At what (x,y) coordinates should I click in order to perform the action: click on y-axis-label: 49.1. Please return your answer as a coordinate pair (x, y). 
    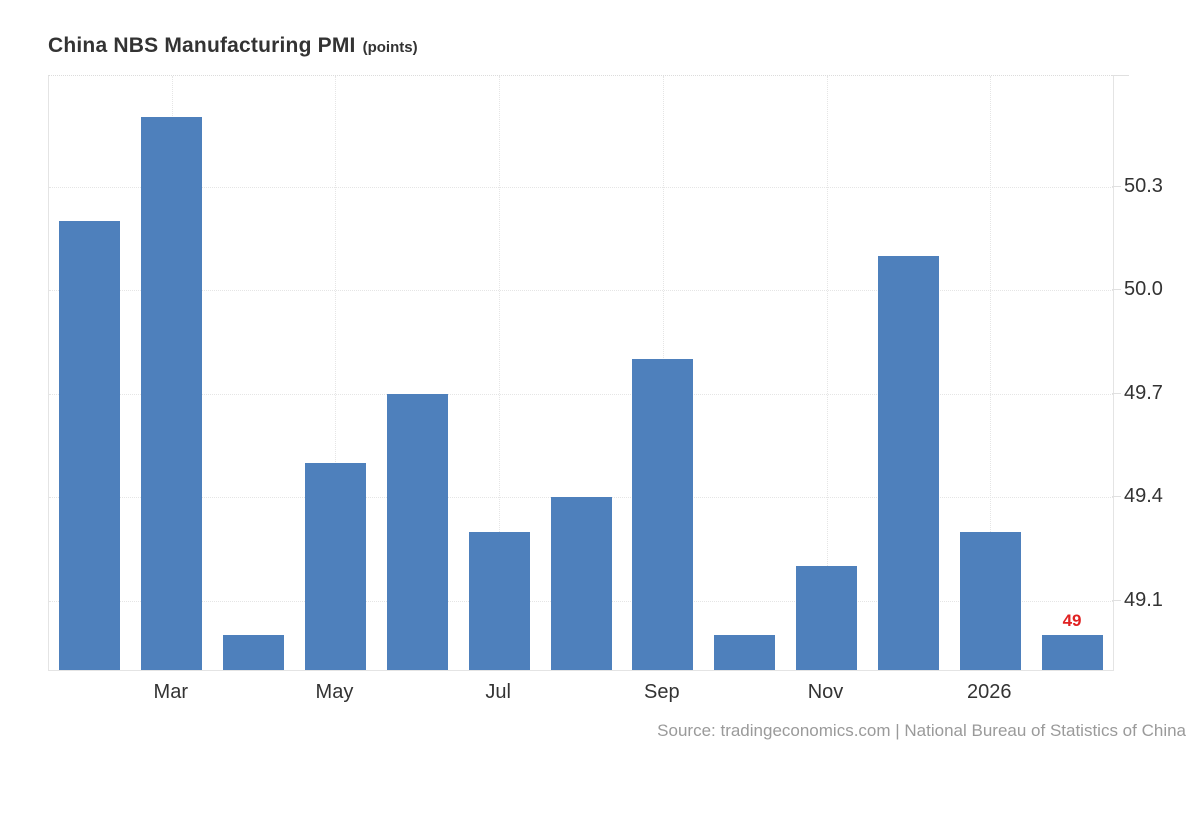
    Looking at the image, I should click on (1143, 599).